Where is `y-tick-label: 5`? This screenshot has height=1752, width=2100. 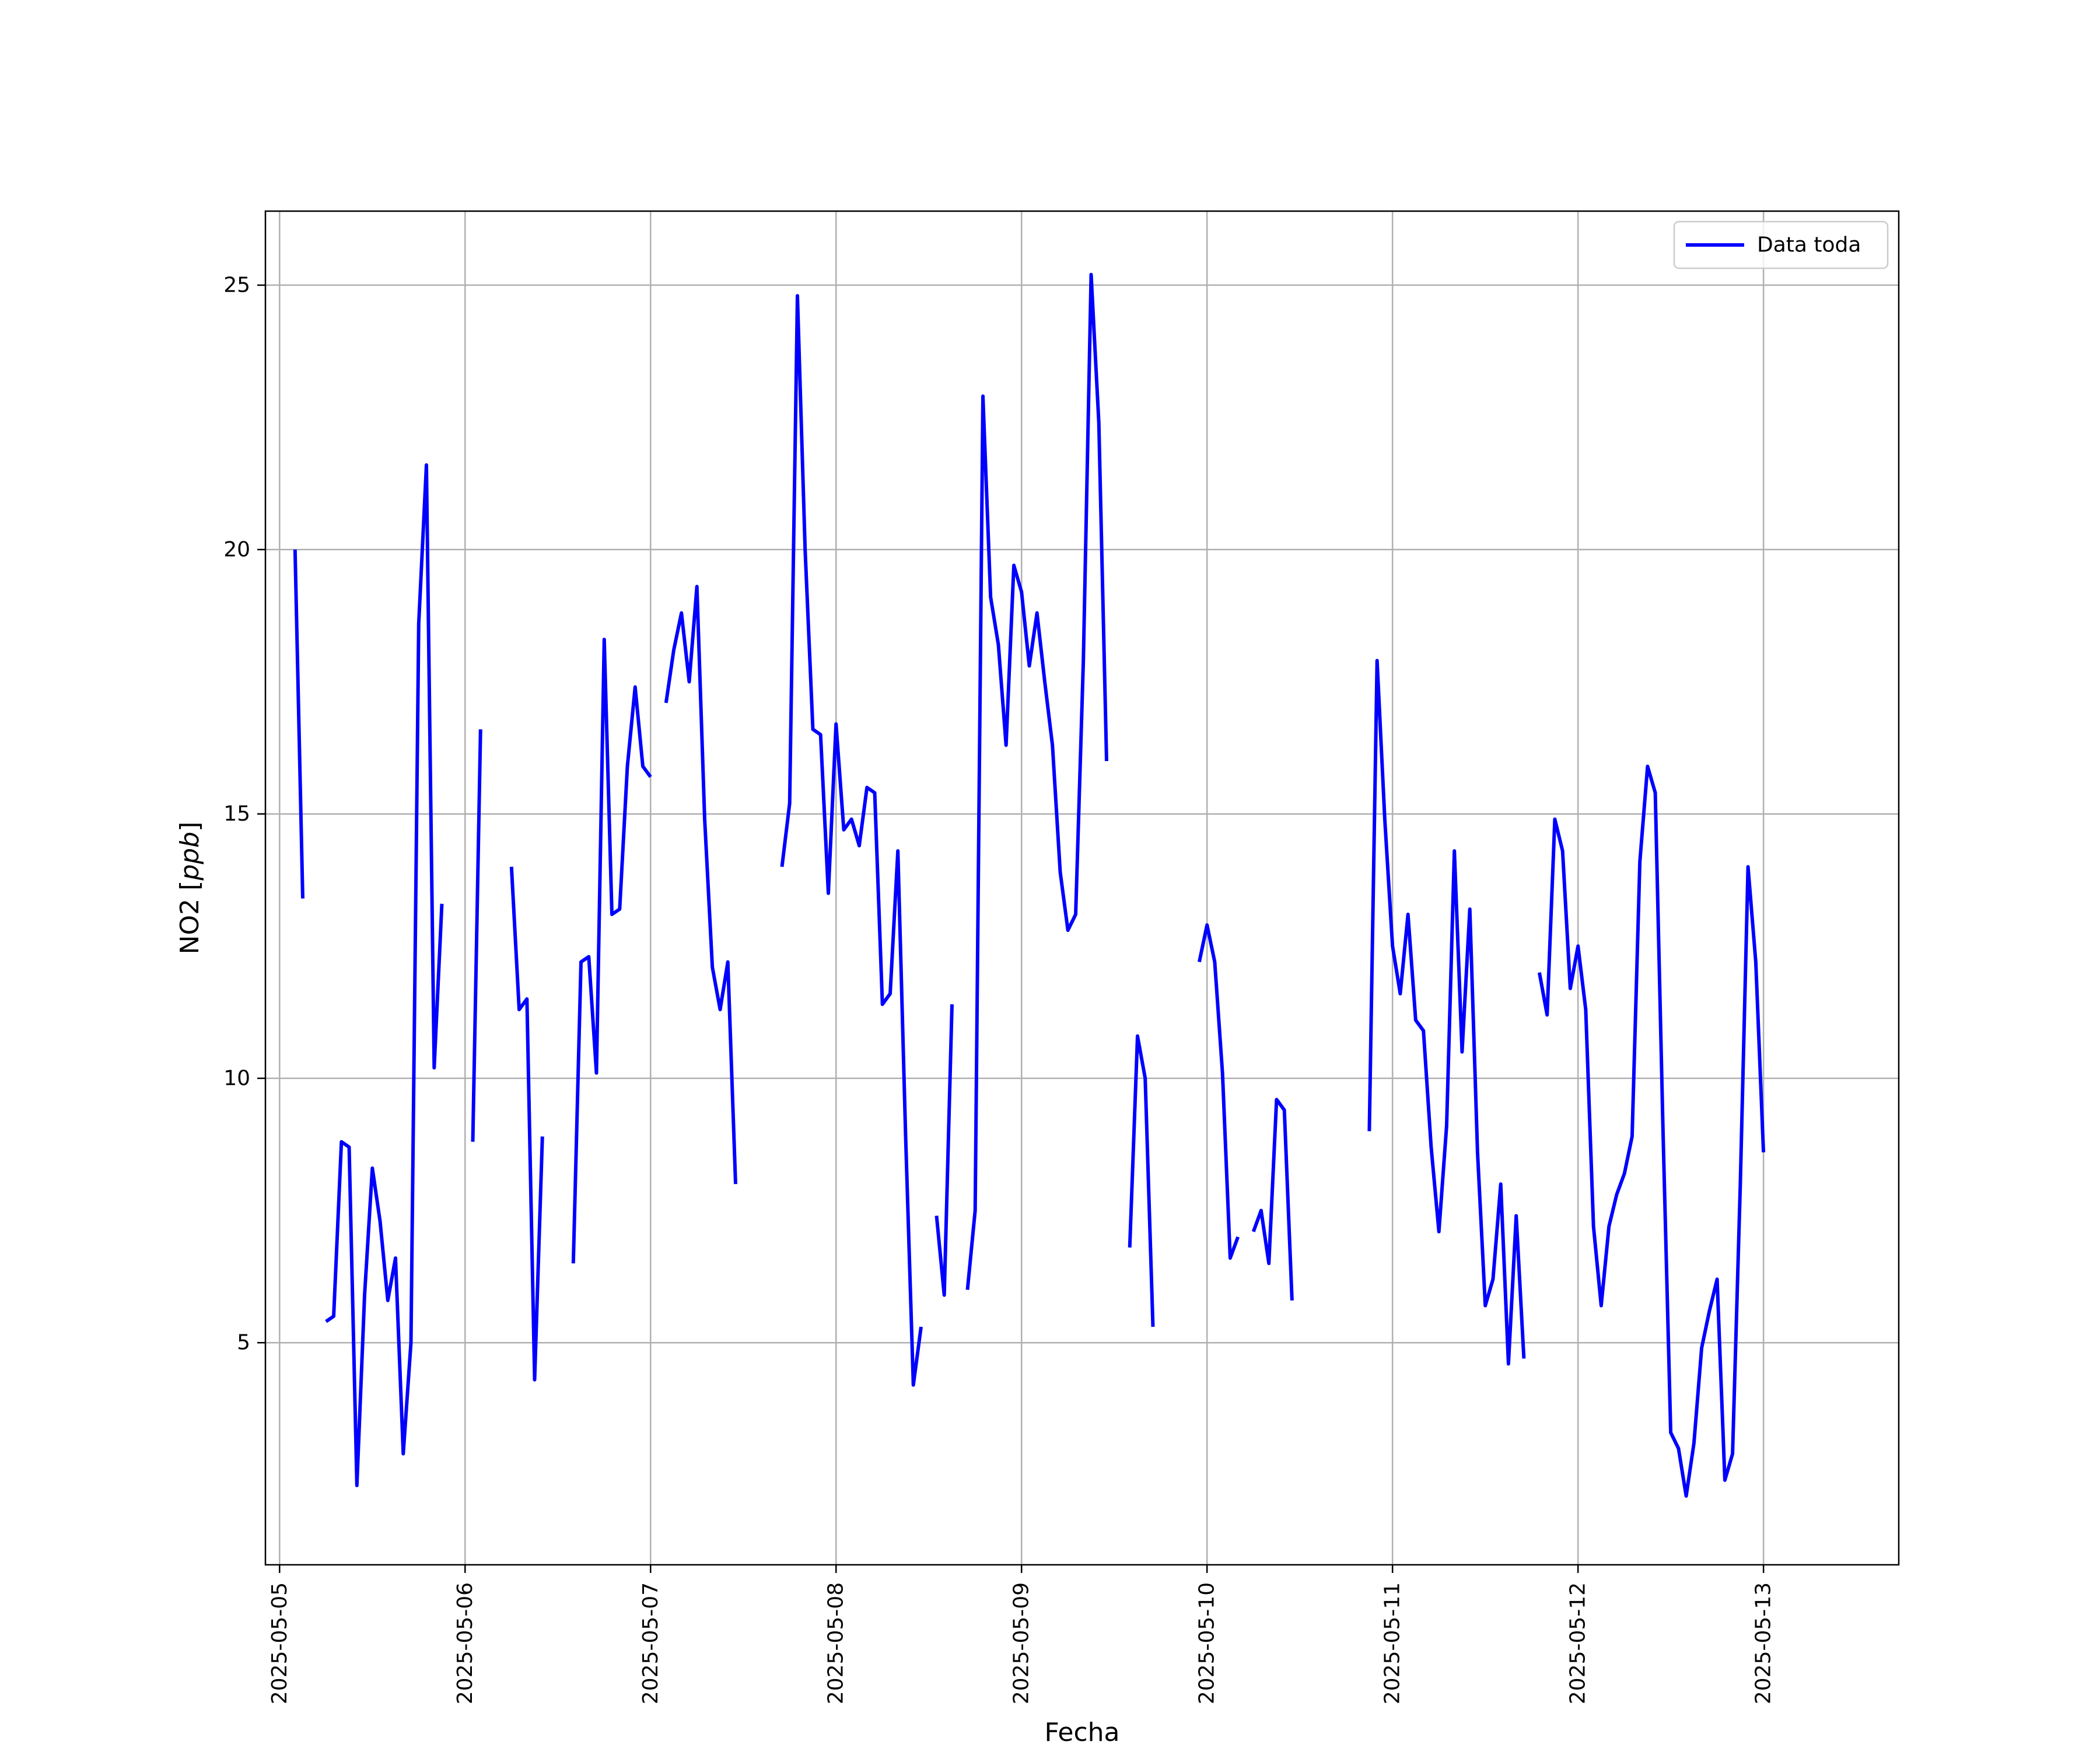 y-tick-label: 5 is located at coordinates (243, 1343).